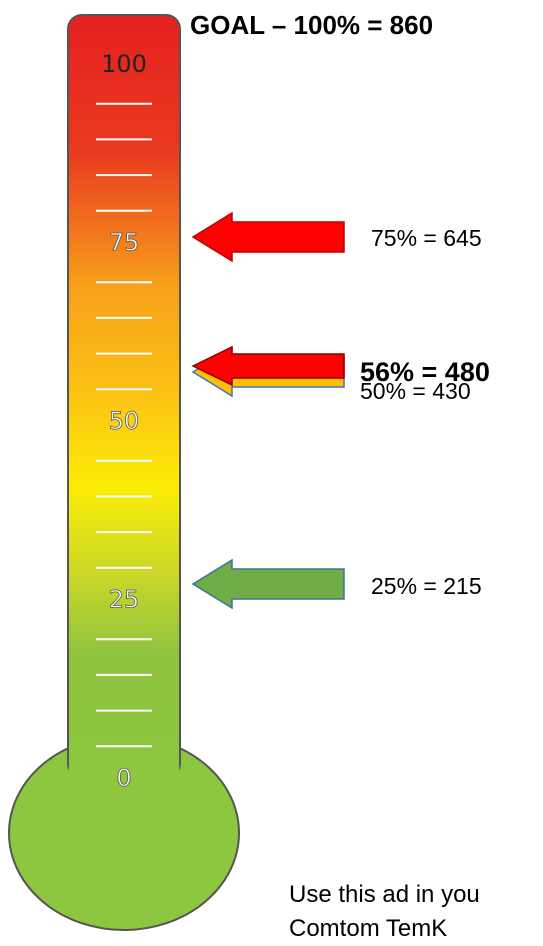 The width and height of the screenshot is (543, 946). Describe the element at coordinates (312, 25) in the screenshot. I see `goal-label: GOAL – 100% = 860` at that location.